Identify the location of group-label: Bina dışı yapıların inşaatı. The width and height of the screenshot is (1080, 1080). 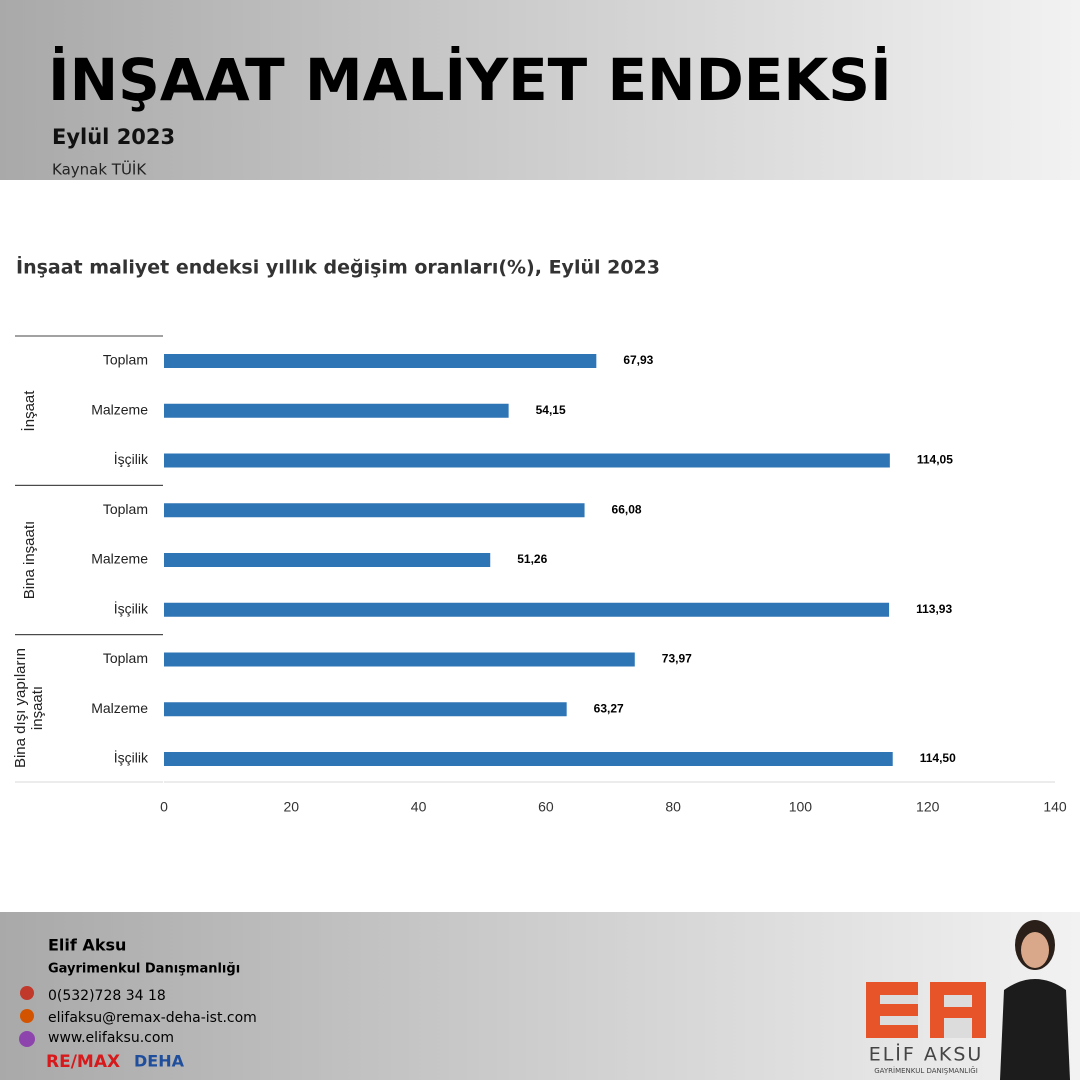
(29, 708).